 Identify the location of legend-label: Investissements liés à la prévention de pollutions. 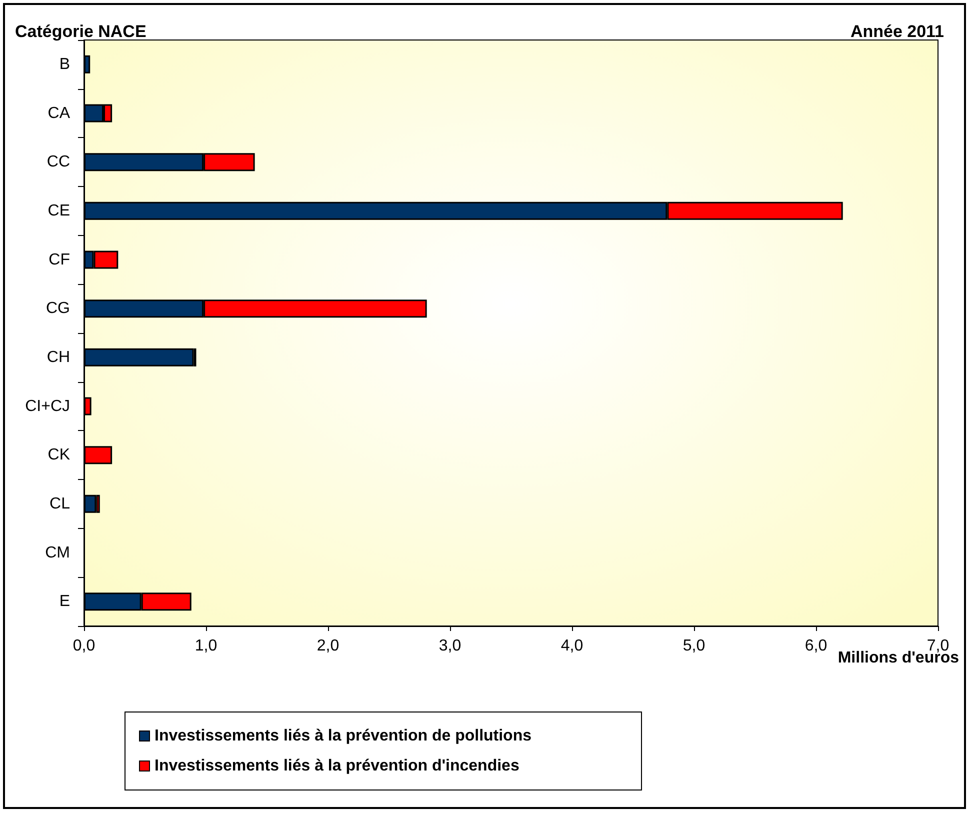
(343, 736).